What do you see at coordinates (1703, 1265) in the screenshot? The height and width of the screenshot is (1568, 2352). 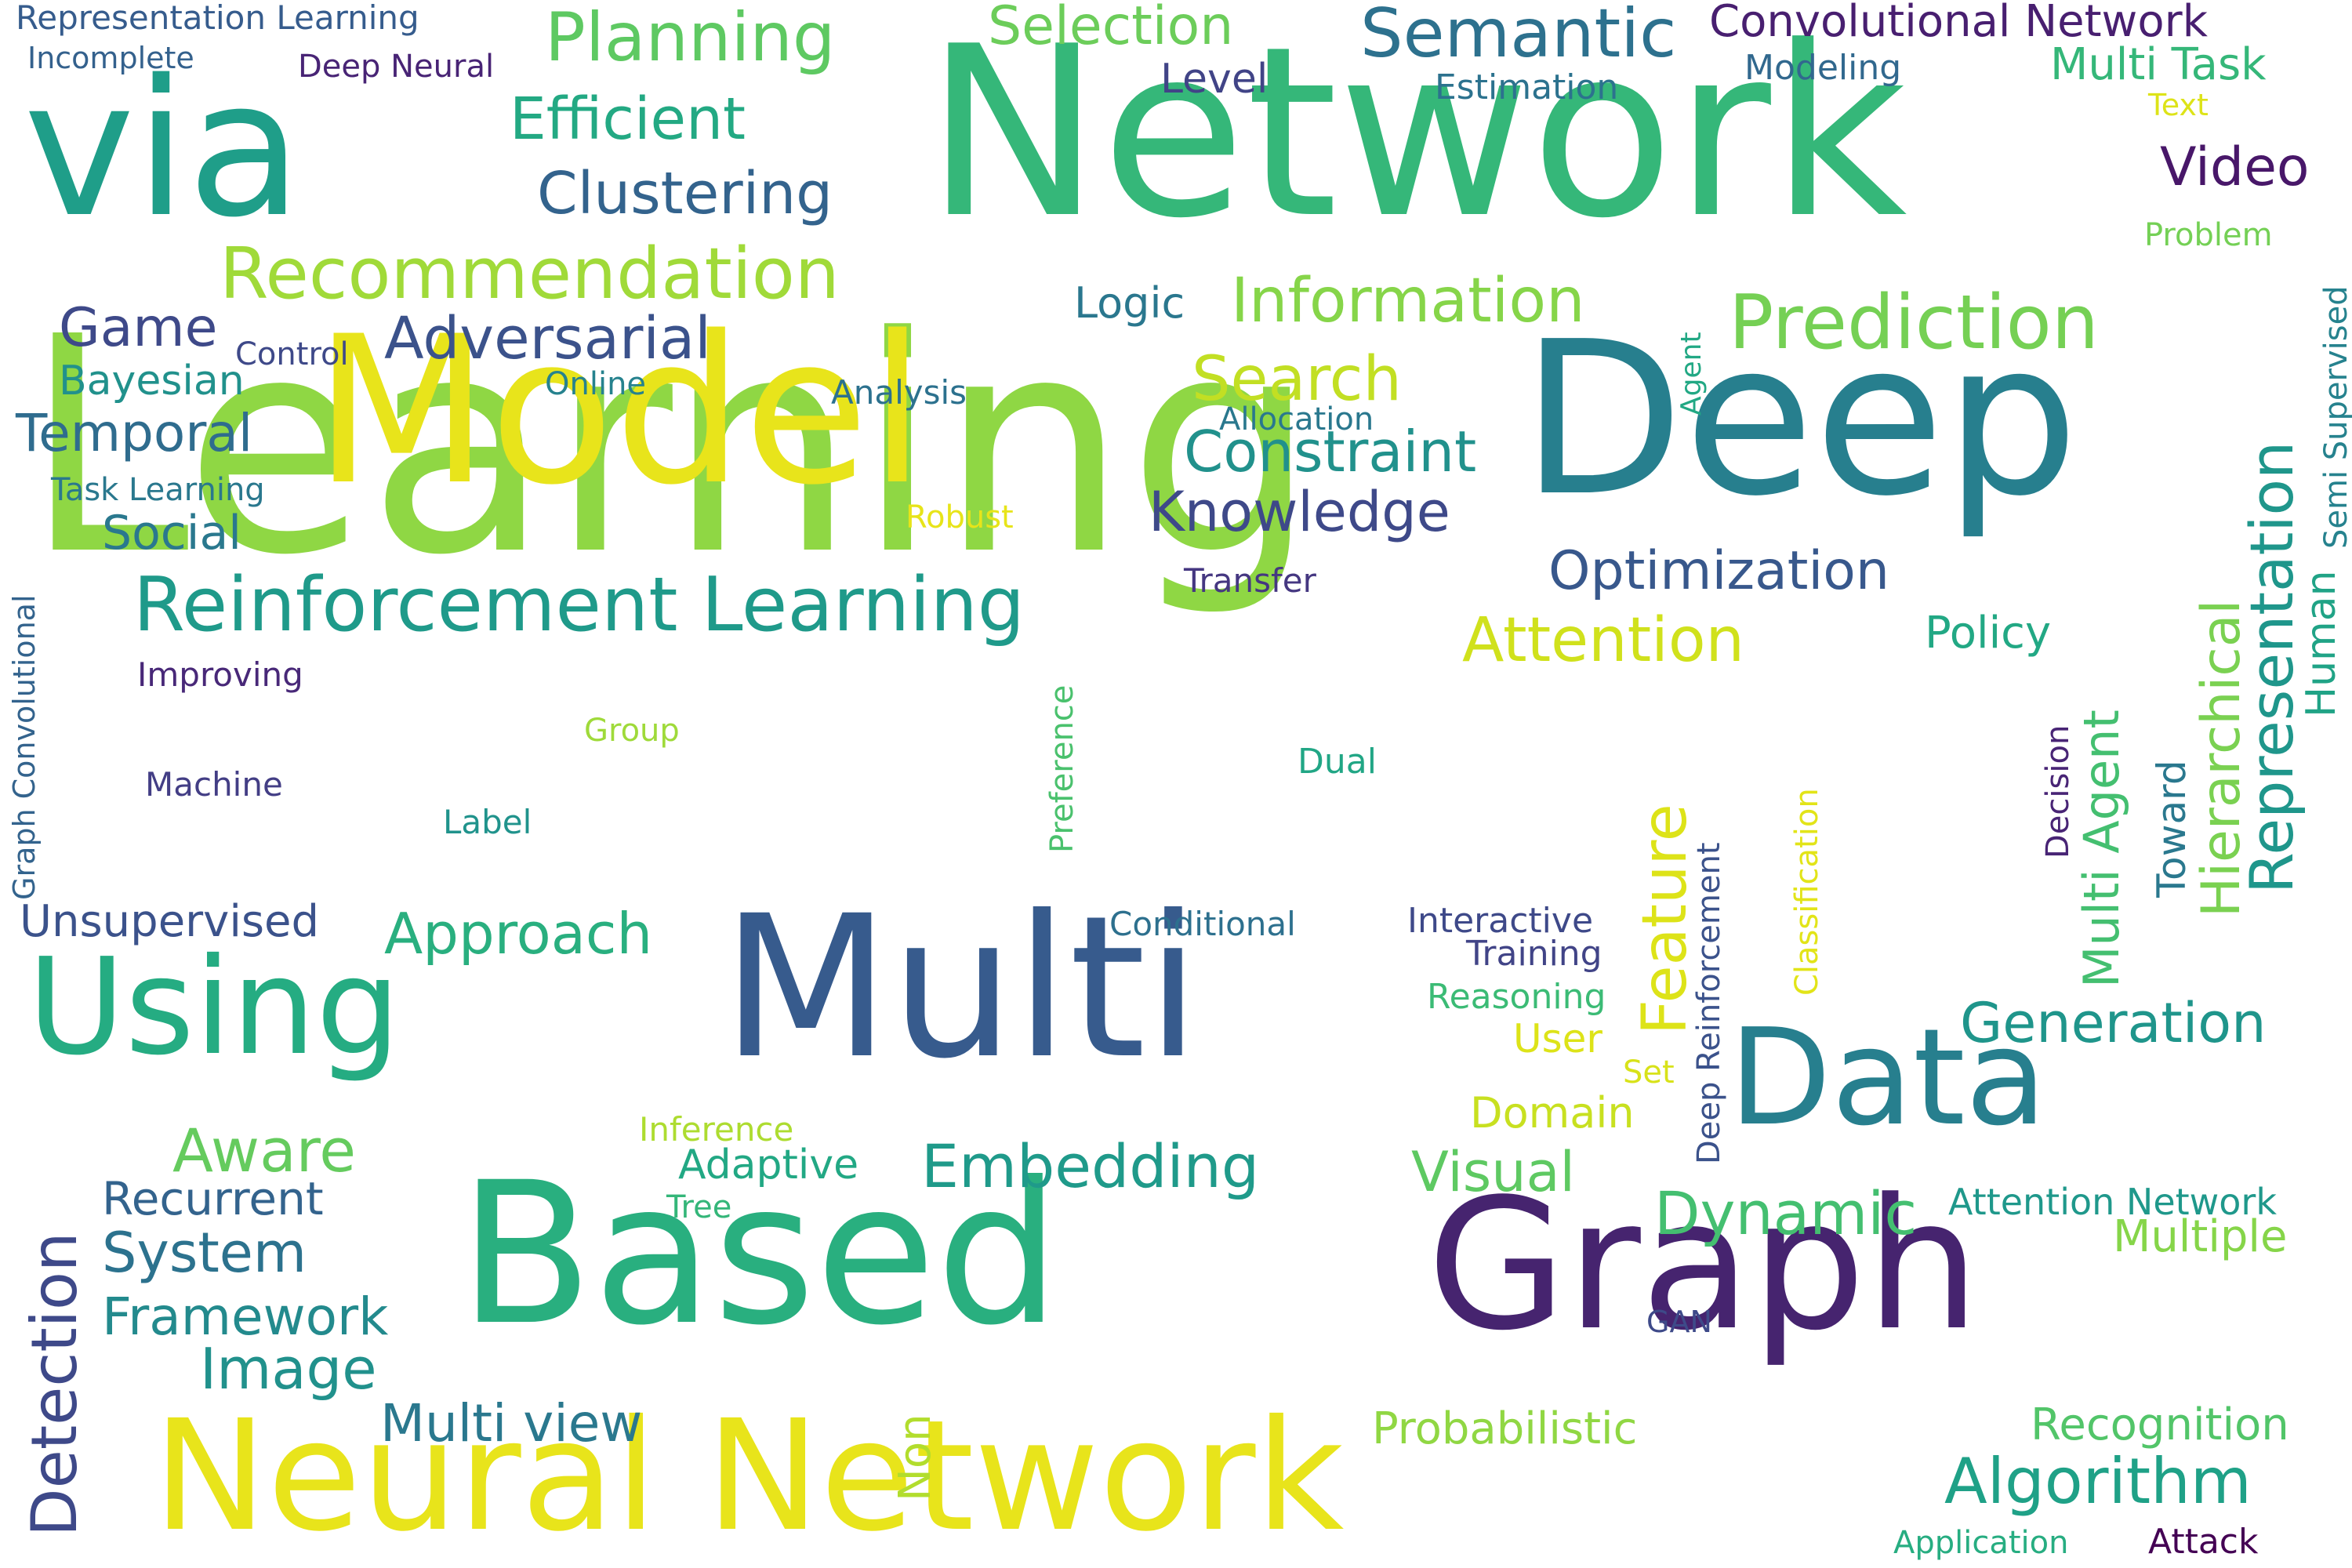 I see `word: Graph` at bounding box center [1703, 1265].